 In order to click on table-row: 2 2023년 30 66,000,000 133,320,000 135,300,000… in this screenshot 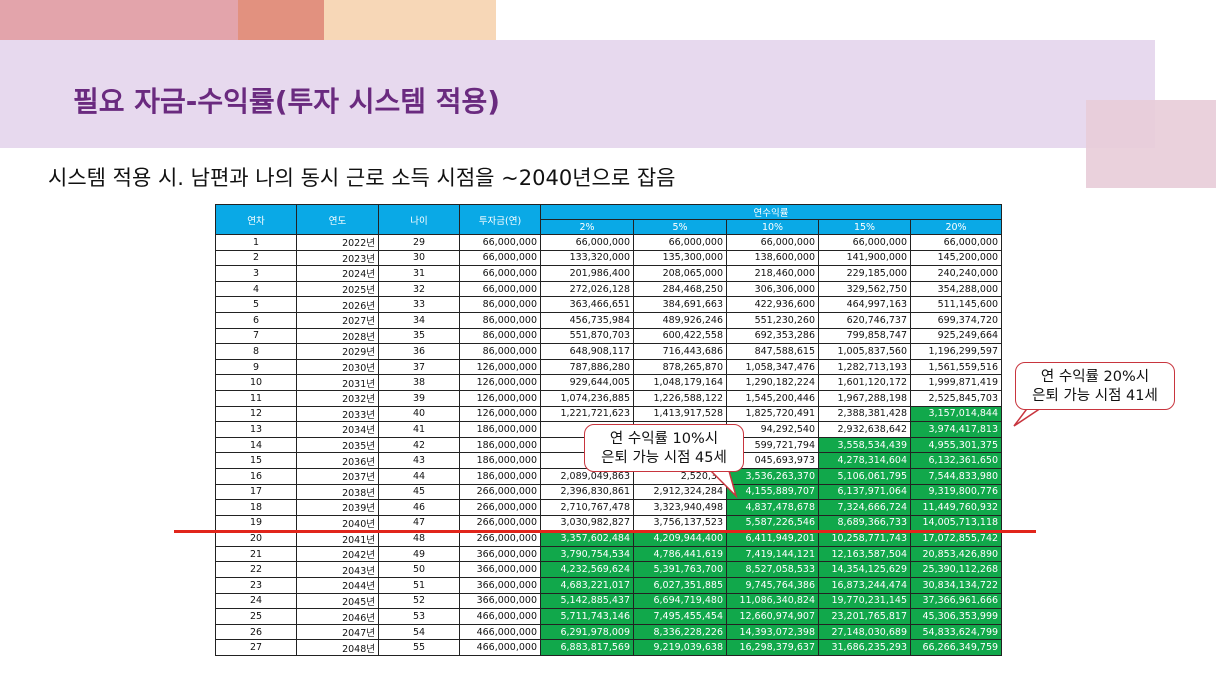, I will do `click(609, 258)`.